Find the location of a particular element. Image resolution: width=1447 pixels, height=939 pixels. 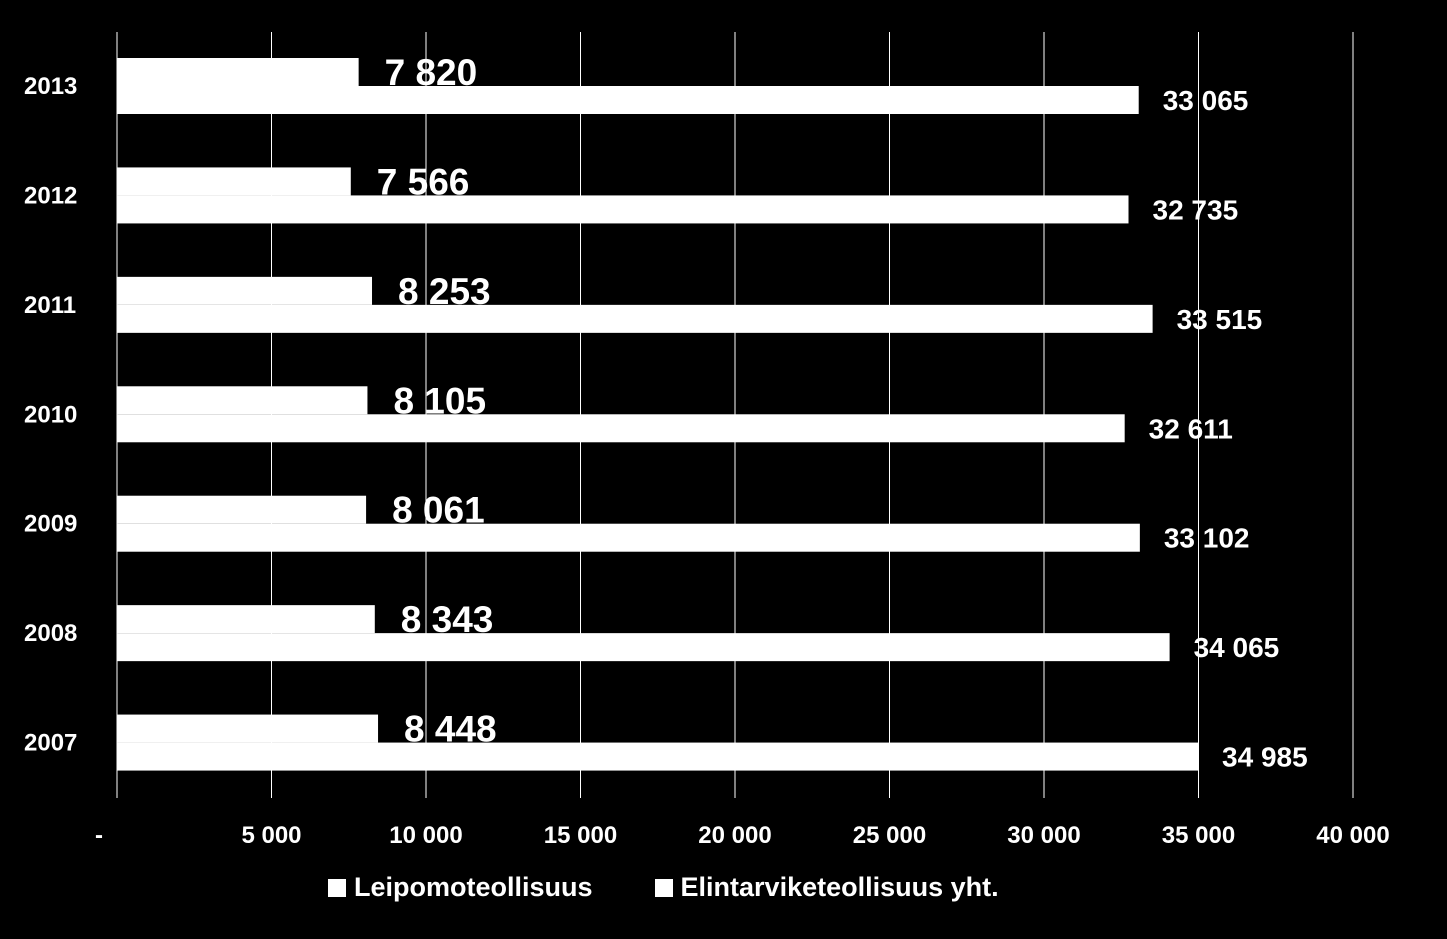

y-category-label: 2011 is located at coordinates (50, 305).